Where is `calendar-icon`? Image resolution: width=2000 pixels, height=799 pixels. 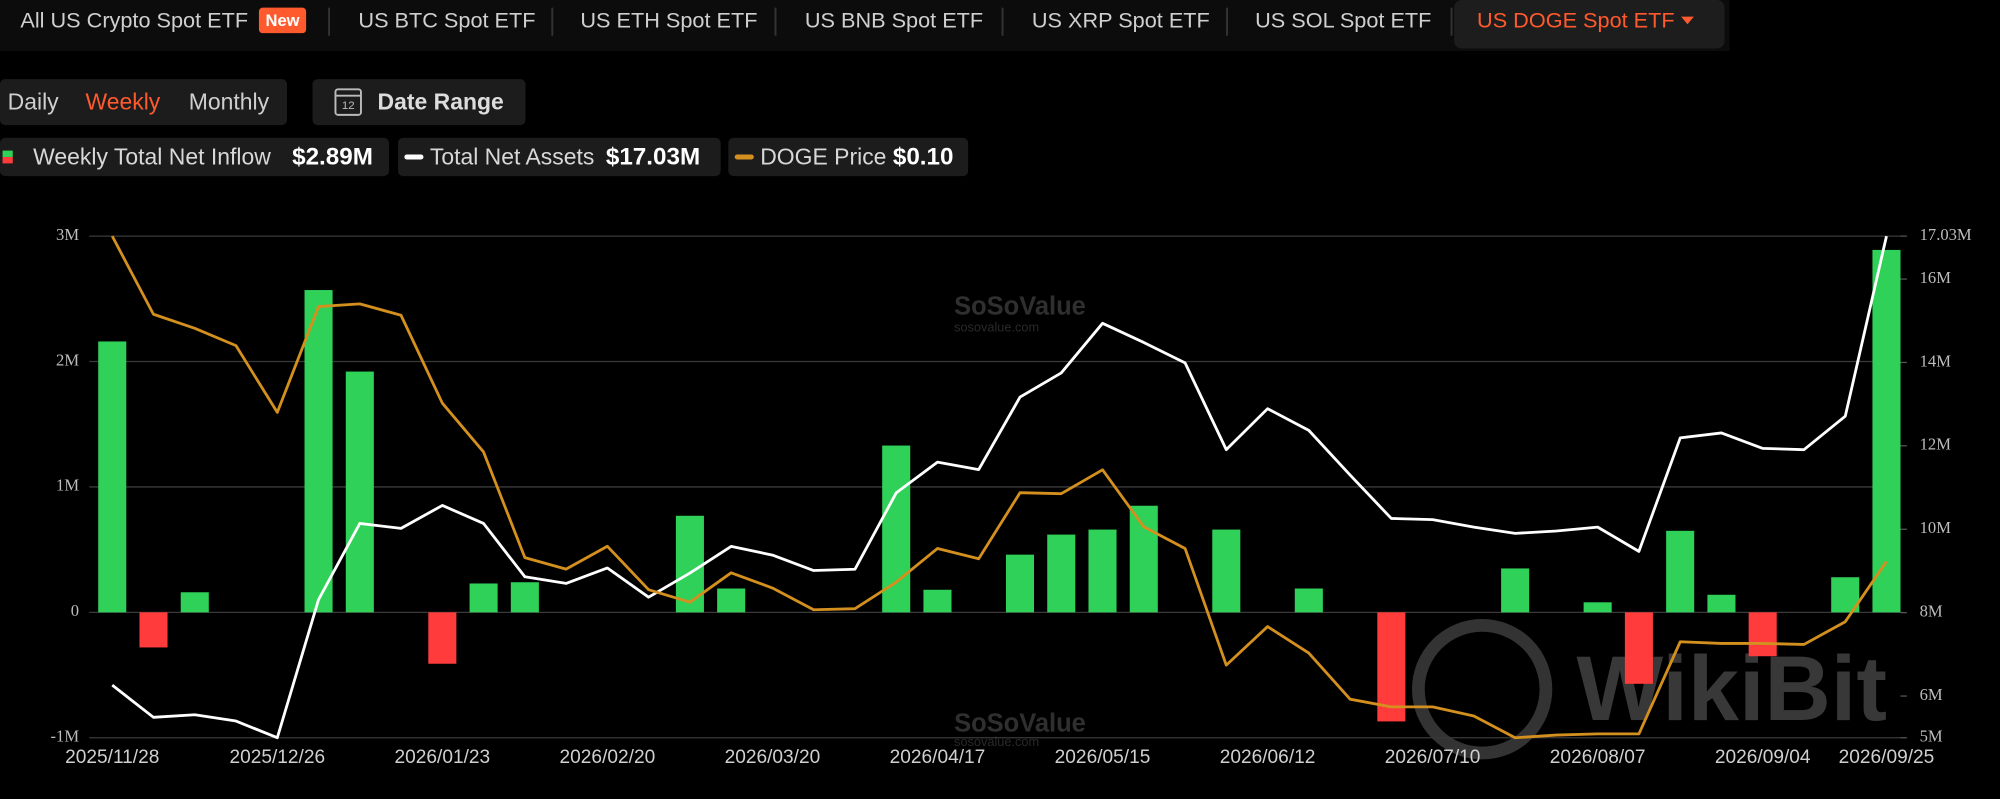
calendar-icon is located at coordinates (348, 102).